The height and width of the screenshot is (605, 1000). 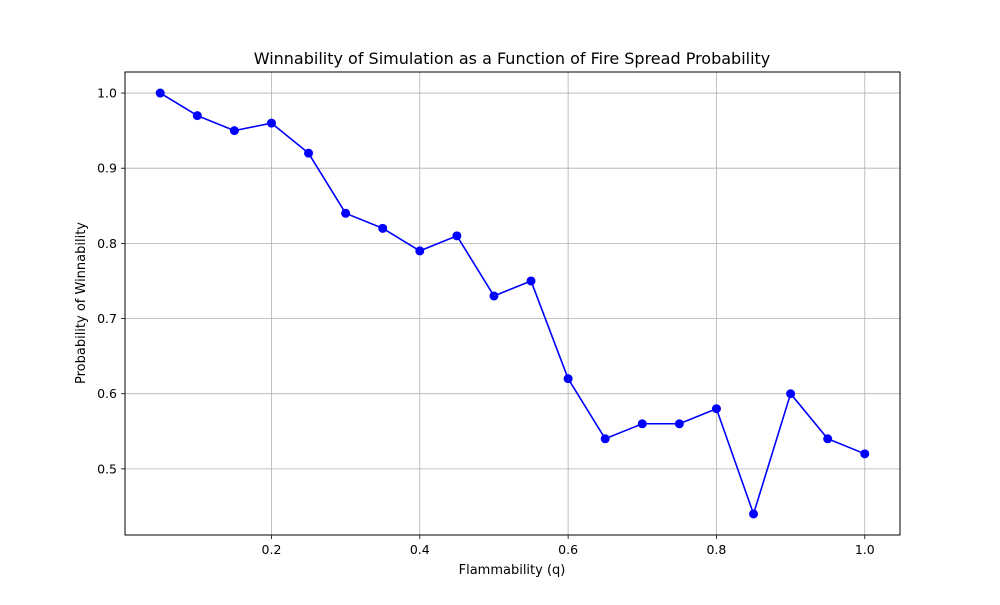 I want to click on y-tick-label: 0.8, so click(x=107, y=243).